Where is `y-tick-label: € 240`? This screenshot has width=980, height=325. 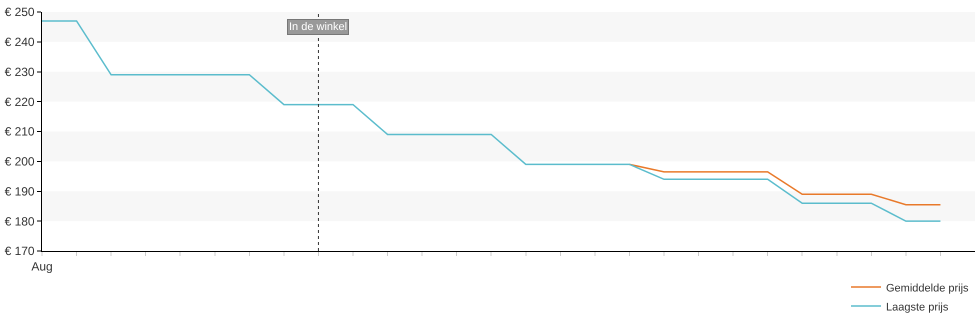
y-tick-label: € 240 is located at coordinates (19, 42).